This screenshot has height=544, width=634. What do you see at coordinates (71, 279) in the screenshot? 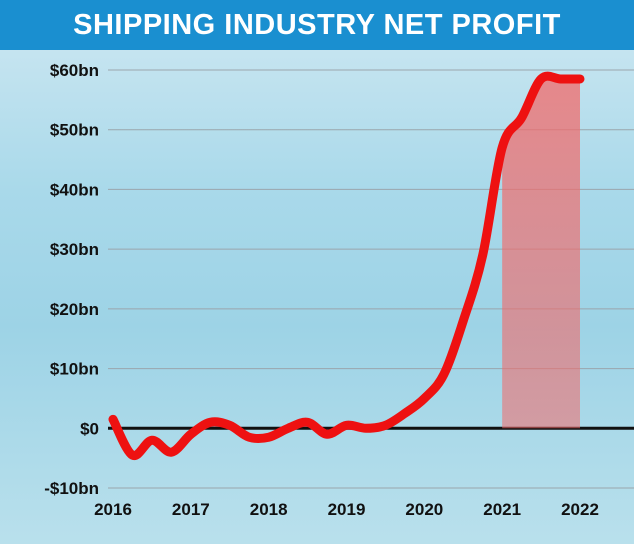
I see `y-axis-ticks: $60bn $50bn $40bn $30bn $20bn $10bn $0 -$10bn` at bounding box center [71, 279].